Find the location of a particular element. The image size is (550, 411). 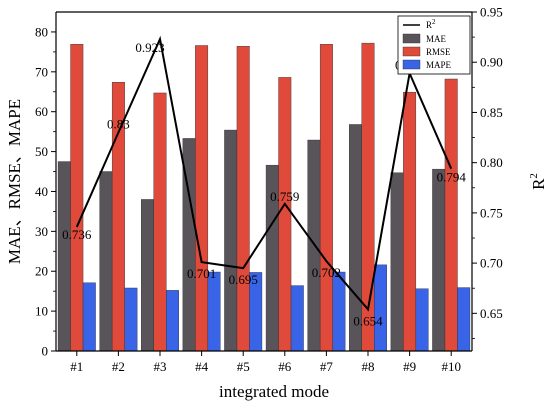

r2-data-label-8: 0.654 is located at coordinates (368, 320).